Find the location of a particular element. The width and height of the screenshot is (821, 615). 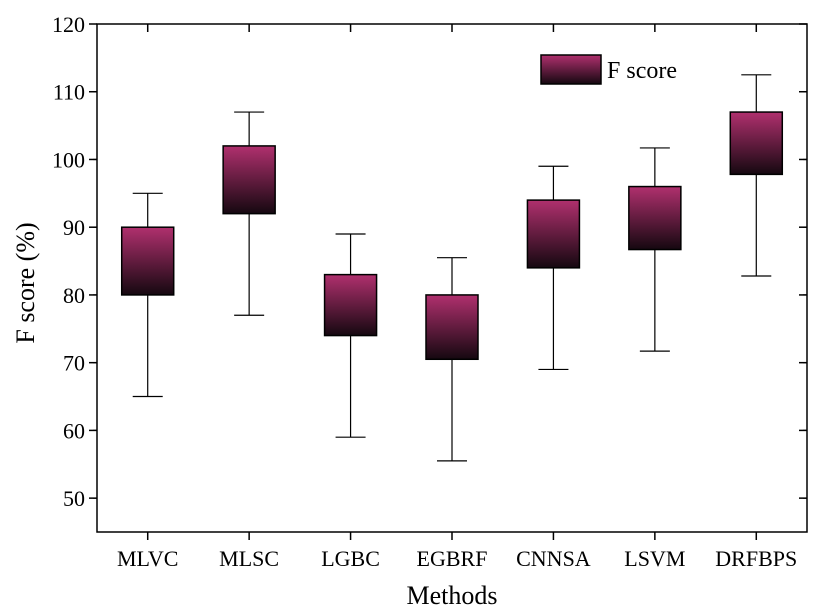

y-tick-label: 100 is located at coordinates (68, 159).